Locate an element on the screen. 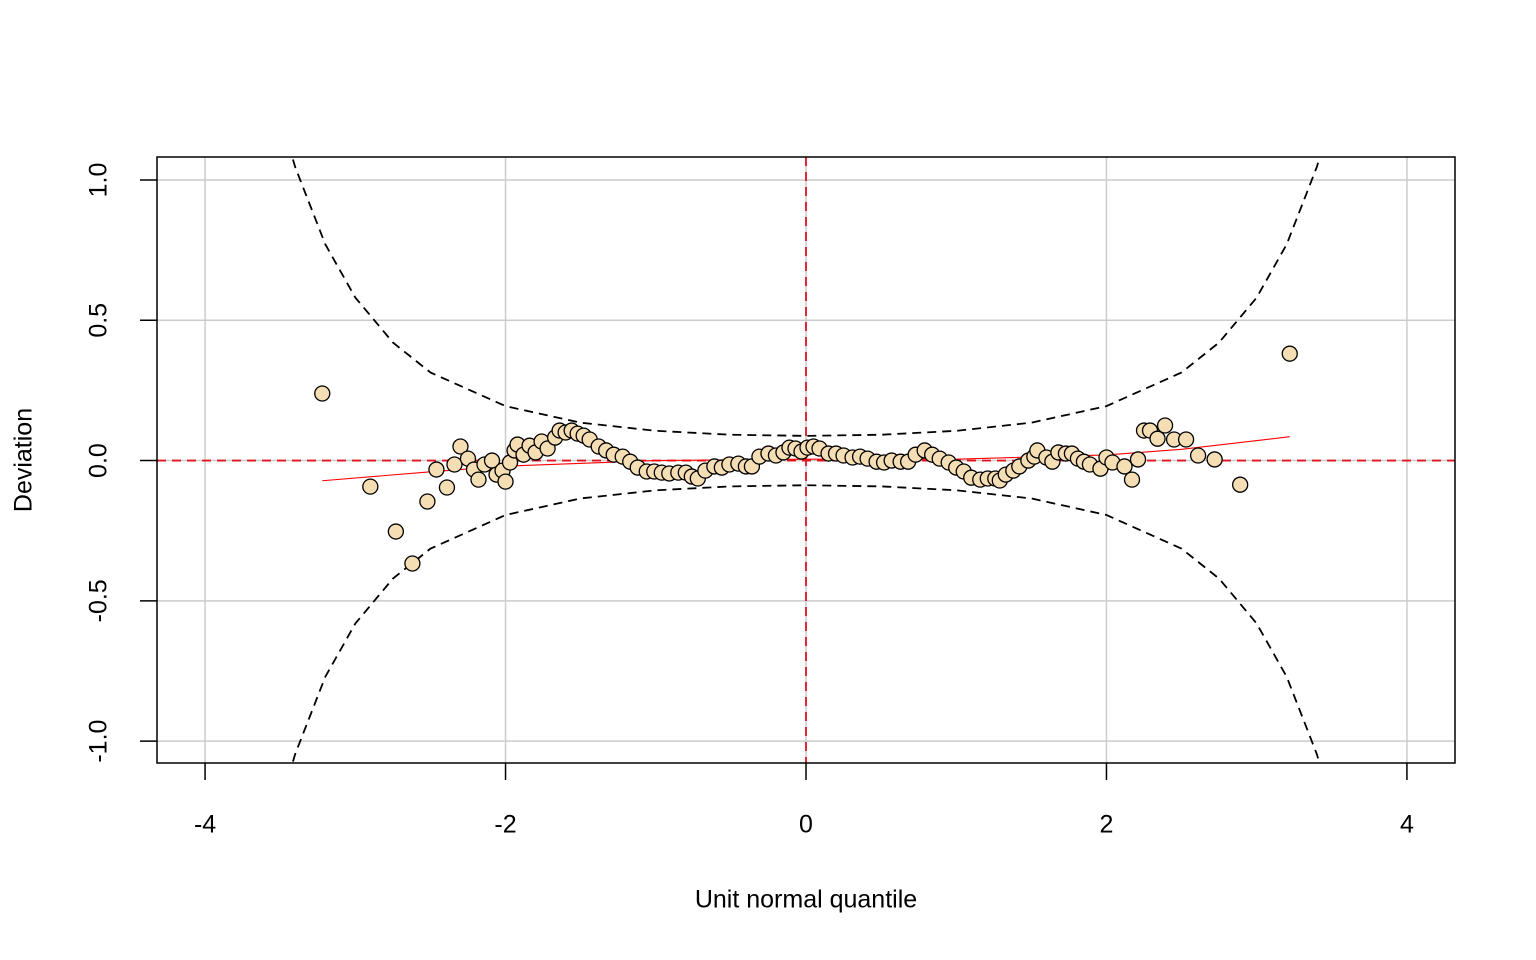 This screenshot has width=1536, height=960. y-tick-label: -0.5 is located at coordinates (99, 600).